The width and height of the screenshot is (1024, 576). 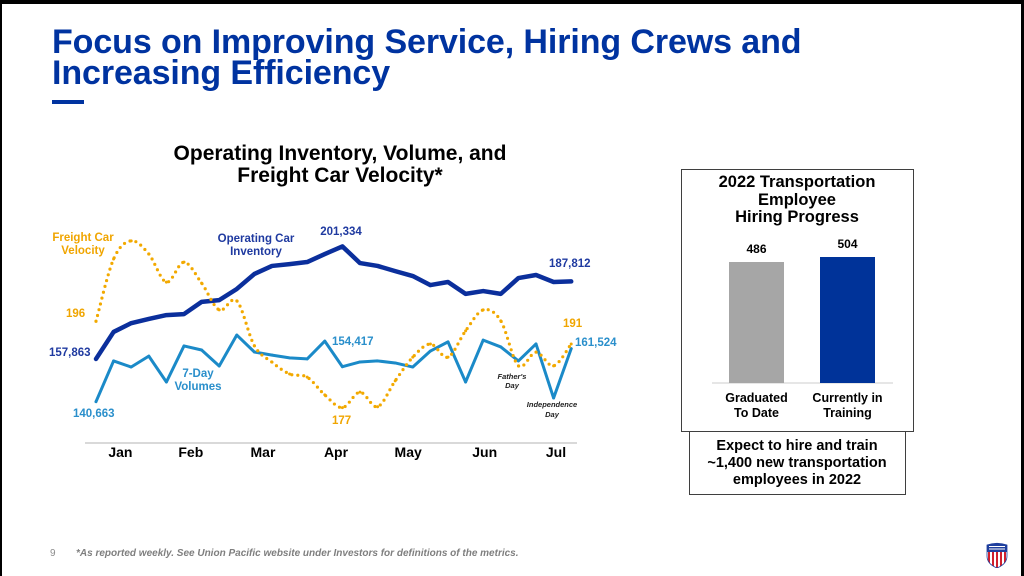 What do you see at coordinates (256, 245) in the screenshot?
I see `series-label-operating-car-inventory: Operating Car Inventory` at bounding box center [256, 245].